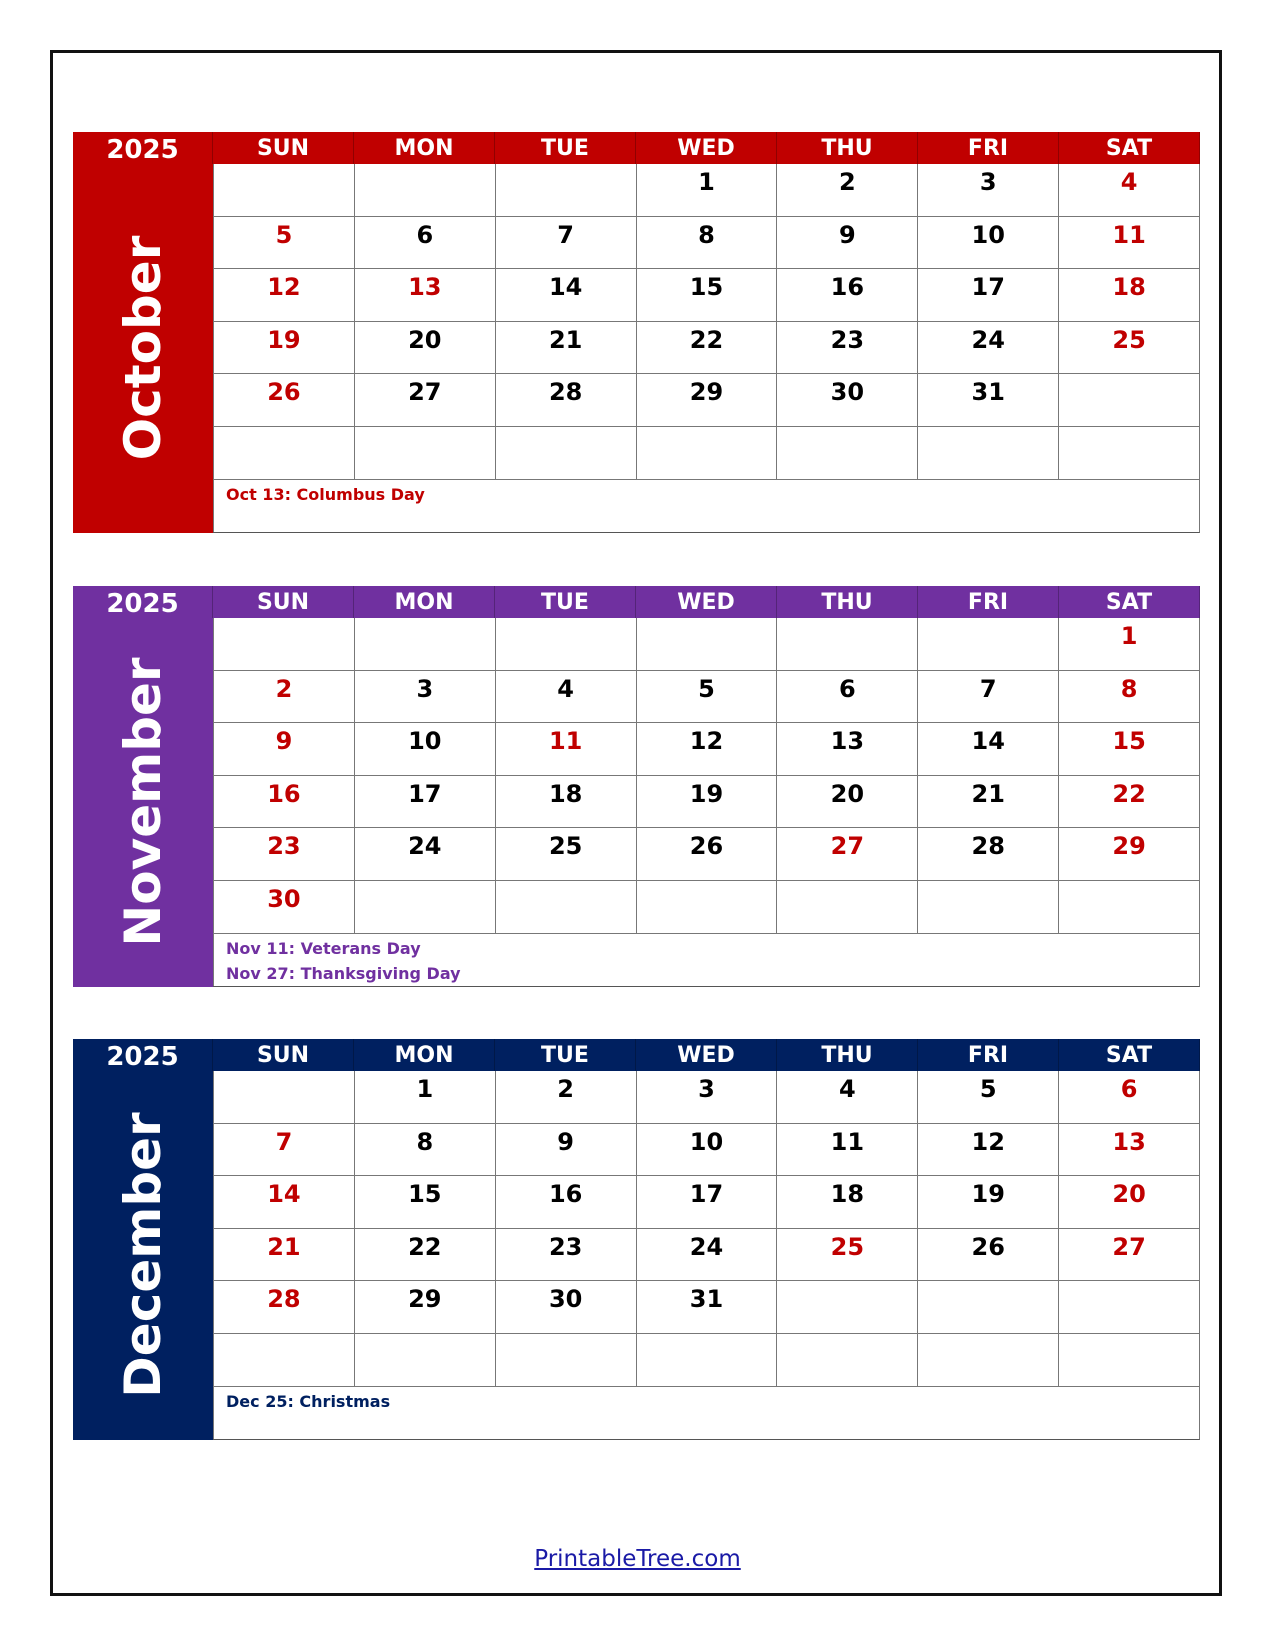  Describe the element at coordinates (143, 348) in the screenshot. I see `month-name-panel: October` at that location.